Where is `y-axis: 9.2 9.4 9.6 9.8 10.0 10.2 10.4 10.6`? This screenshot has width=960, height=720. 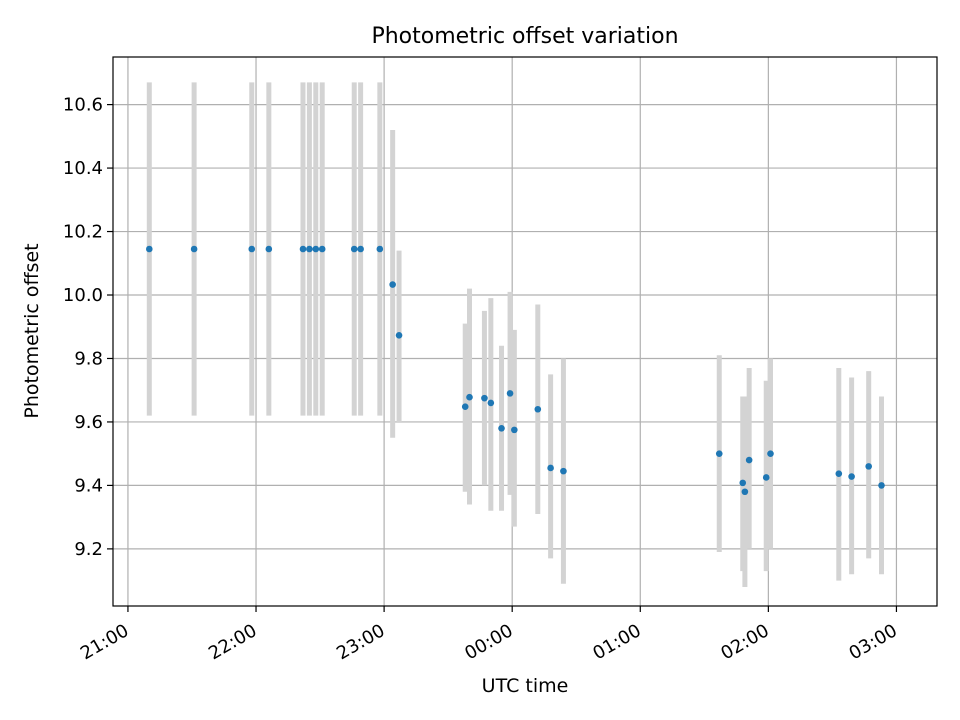 y-axis: 9.2 9.4 9.6 9.8 10.0 10.2 10.4 10.6 is located at coordinates (88, 327).